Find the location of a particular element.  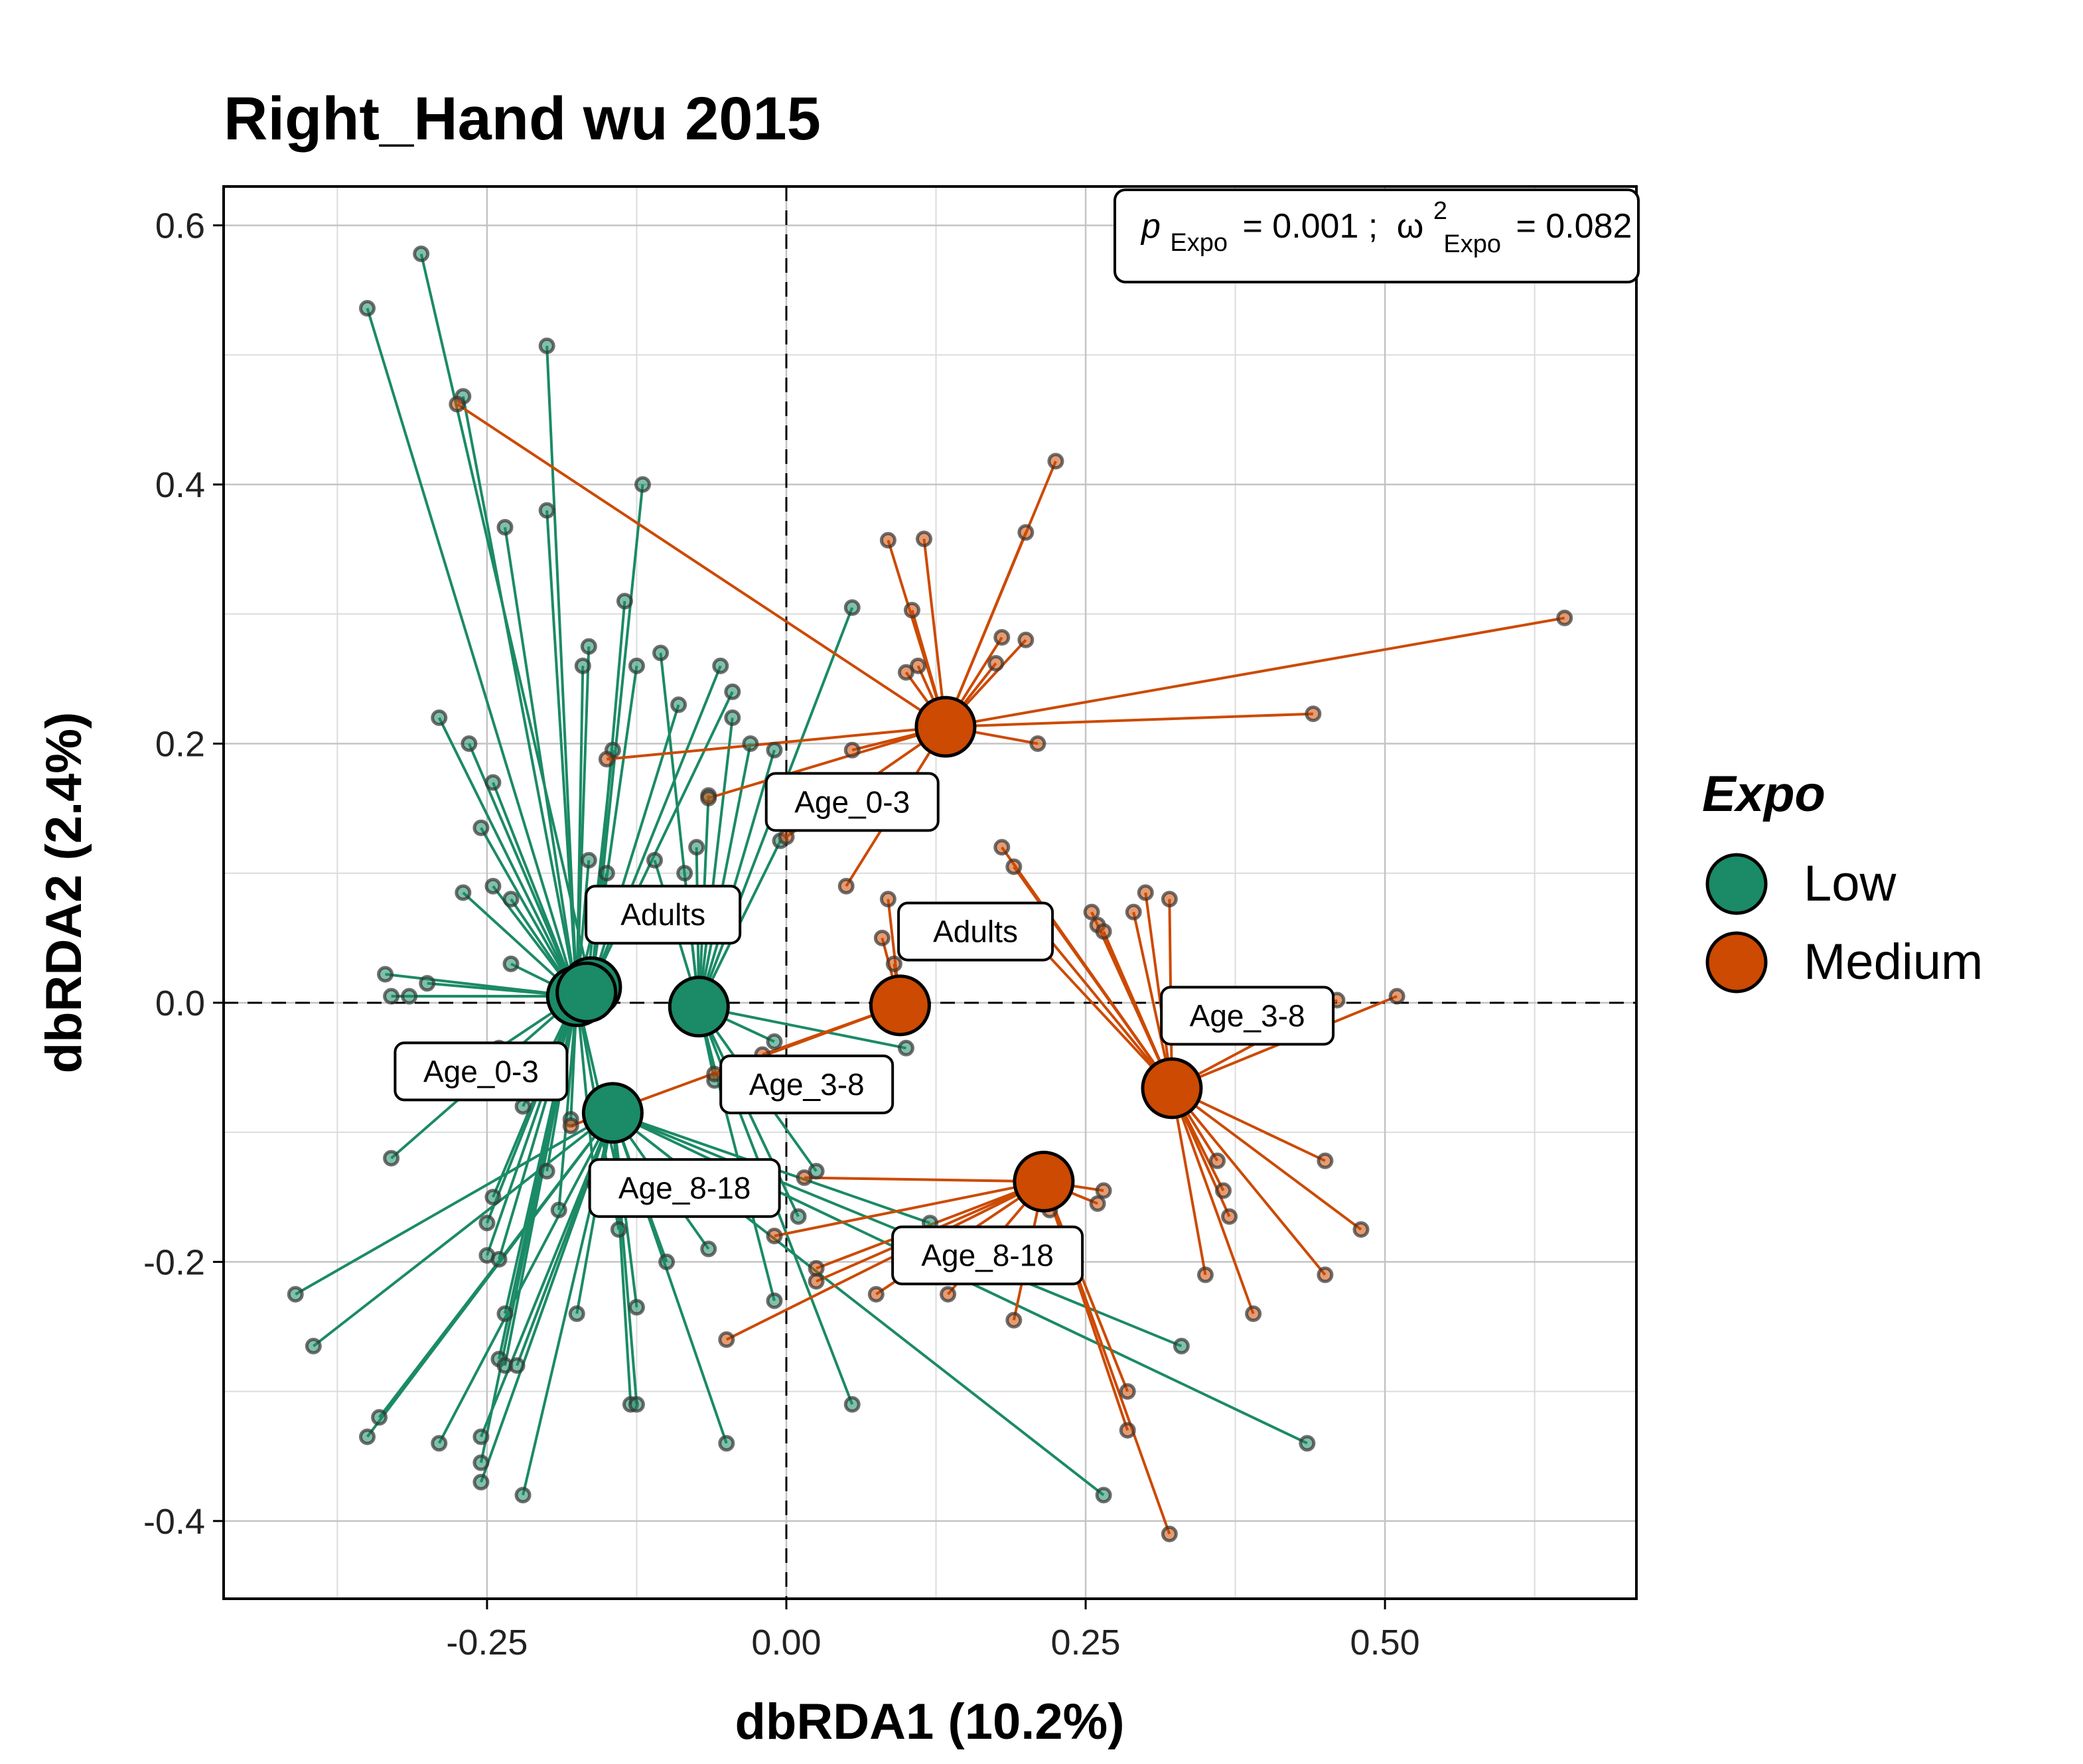

x-tick-label: 0.50 is located at coordinates (1385, 1642).